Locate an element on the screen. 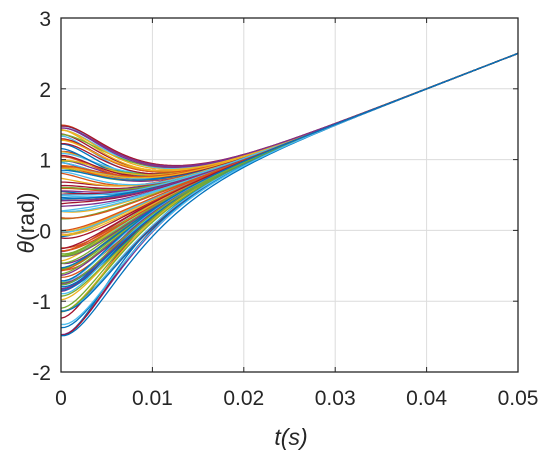 The width and height of the screenshot is (550, 458). x-tick-label: 0.03 is located at coordinates (335, 398).